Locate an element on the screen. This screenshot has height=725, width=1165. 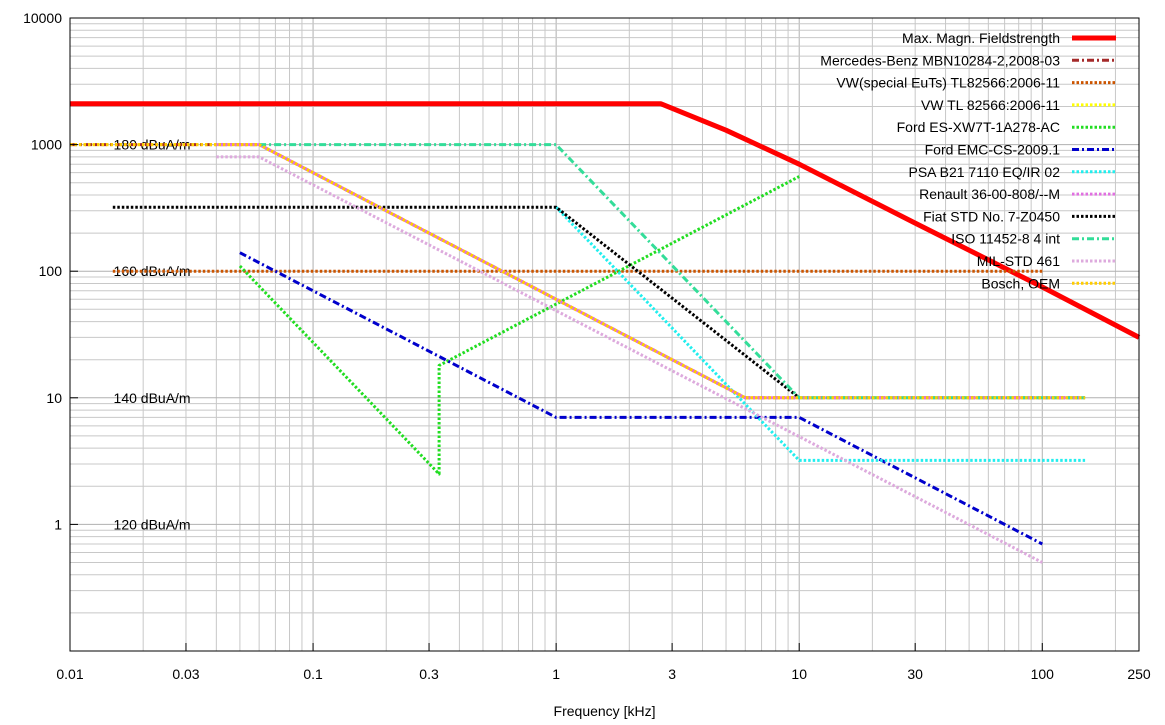
x-tick-label: 0.01 is located at coordinates (69, 674).